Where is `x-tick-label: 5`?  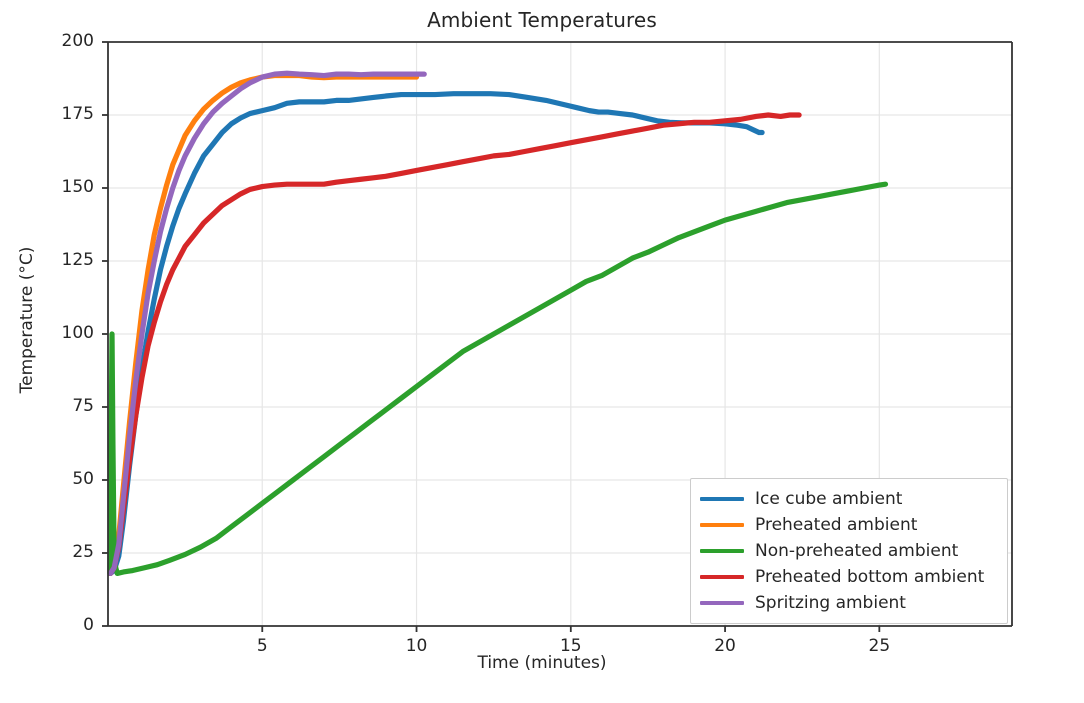 x-tick-label: 5 is located at coordinates (262, 646).